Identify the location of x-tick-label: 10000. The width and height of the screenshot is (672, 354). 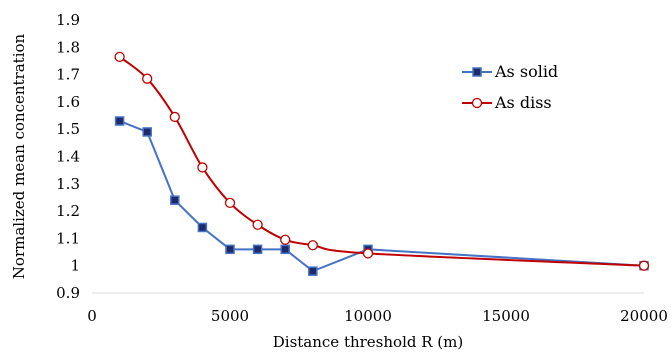
(368, 316).